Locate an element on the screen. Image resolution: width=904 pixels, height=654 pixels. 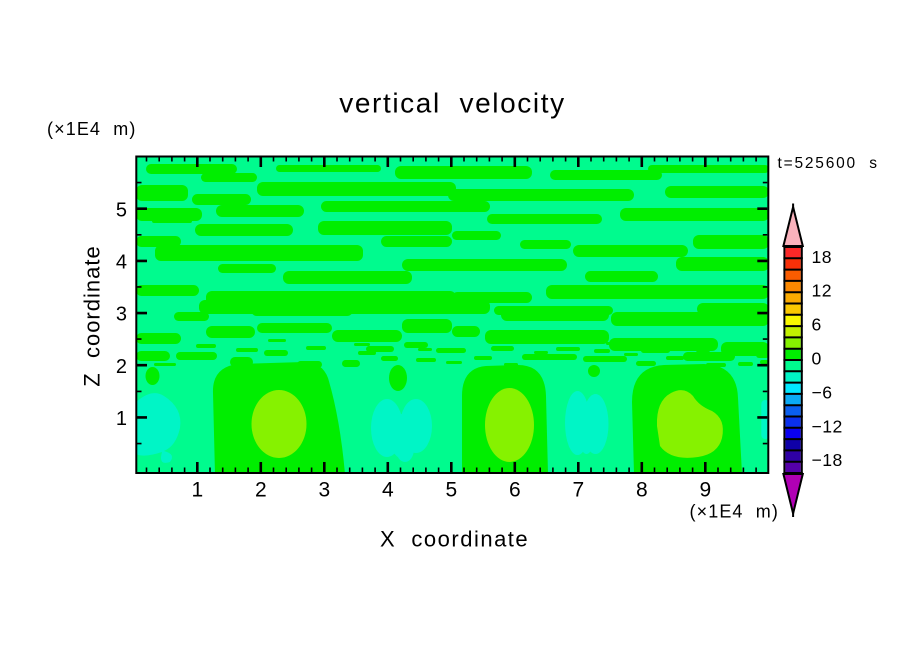
svg-text: −18 is located at coordinates (827, 460).